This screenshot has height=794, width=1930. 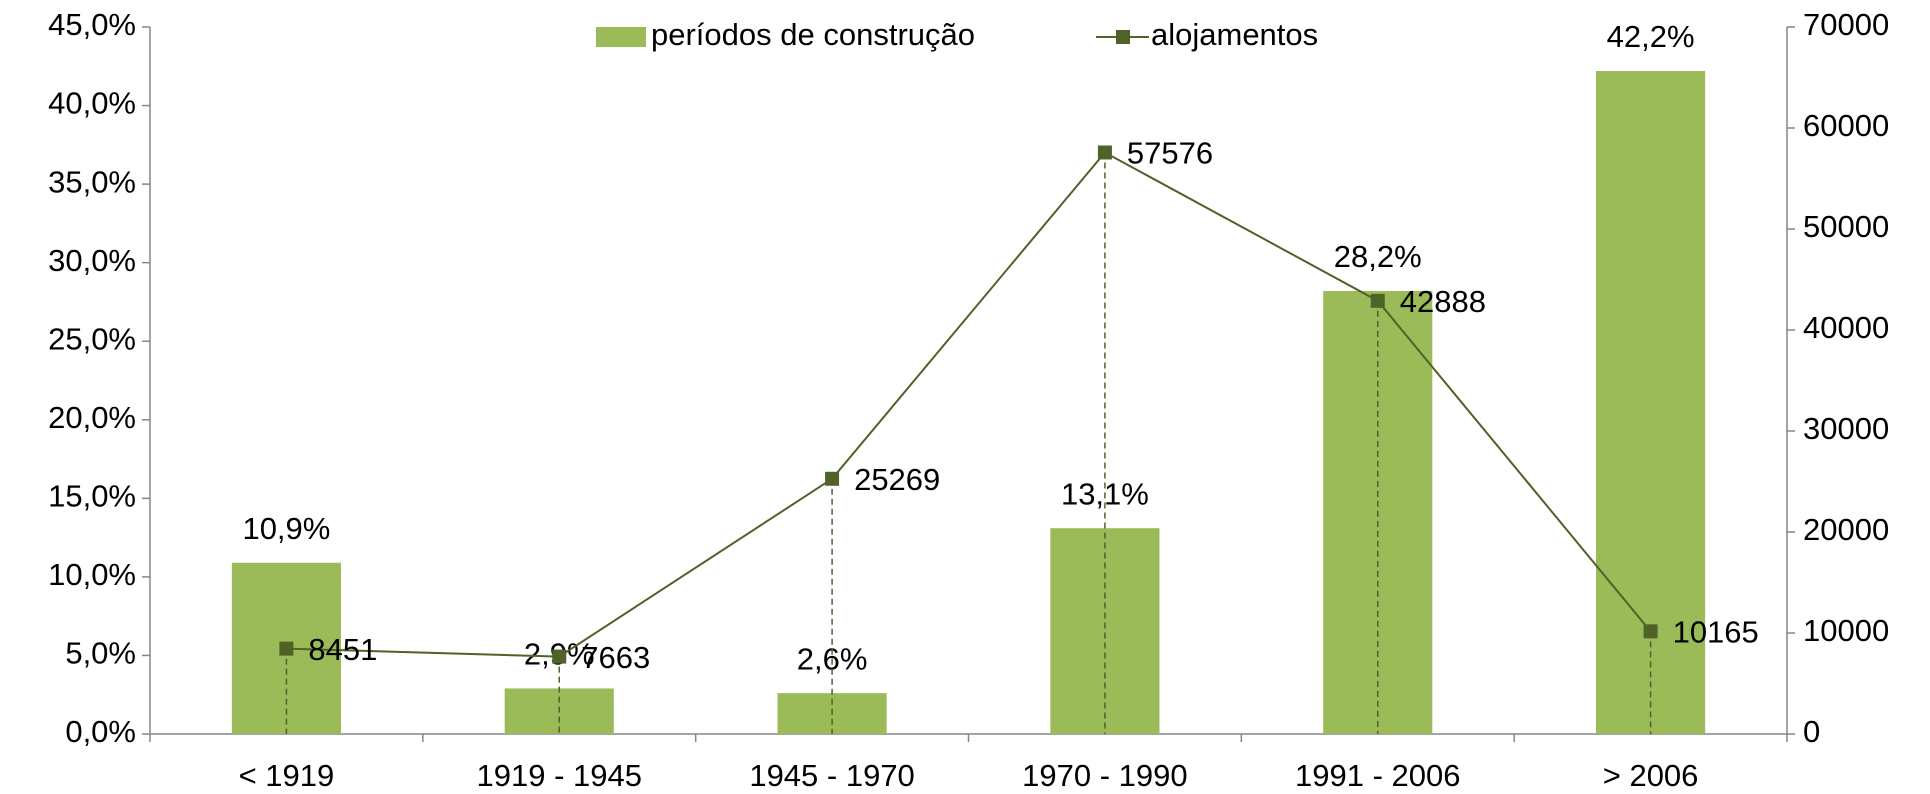 I want to click on line-value-label: 8451, so click(x=342, y=649).